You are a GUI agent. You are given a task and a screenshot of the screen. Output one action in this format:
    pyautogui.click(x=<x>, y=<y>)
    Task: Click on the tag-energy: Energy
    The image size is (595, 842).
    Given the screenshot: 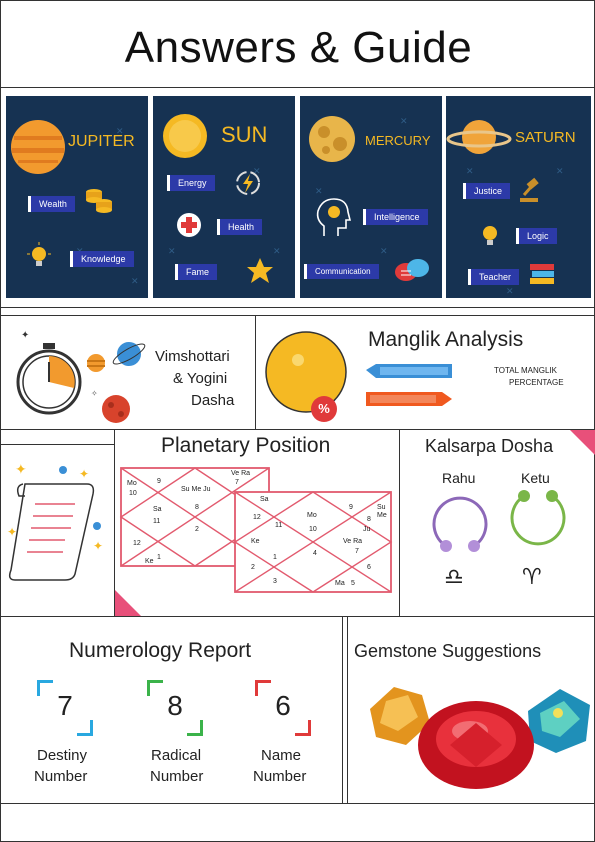 What is the action you would take?
    pyautogui.click(x=191, y=183)
    